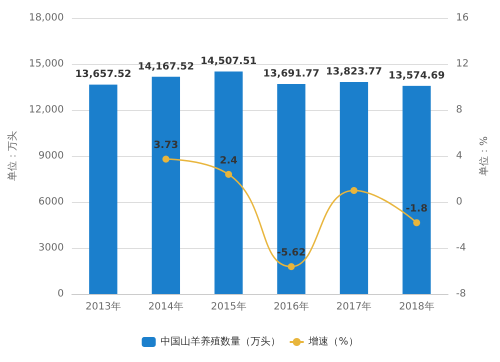 This screenshot has height=362, width=500. What do you see at coordinates (484, 156) in the screenshot?
I see `y2-axis-title: 单位：%` at bounding box center [484, 156].